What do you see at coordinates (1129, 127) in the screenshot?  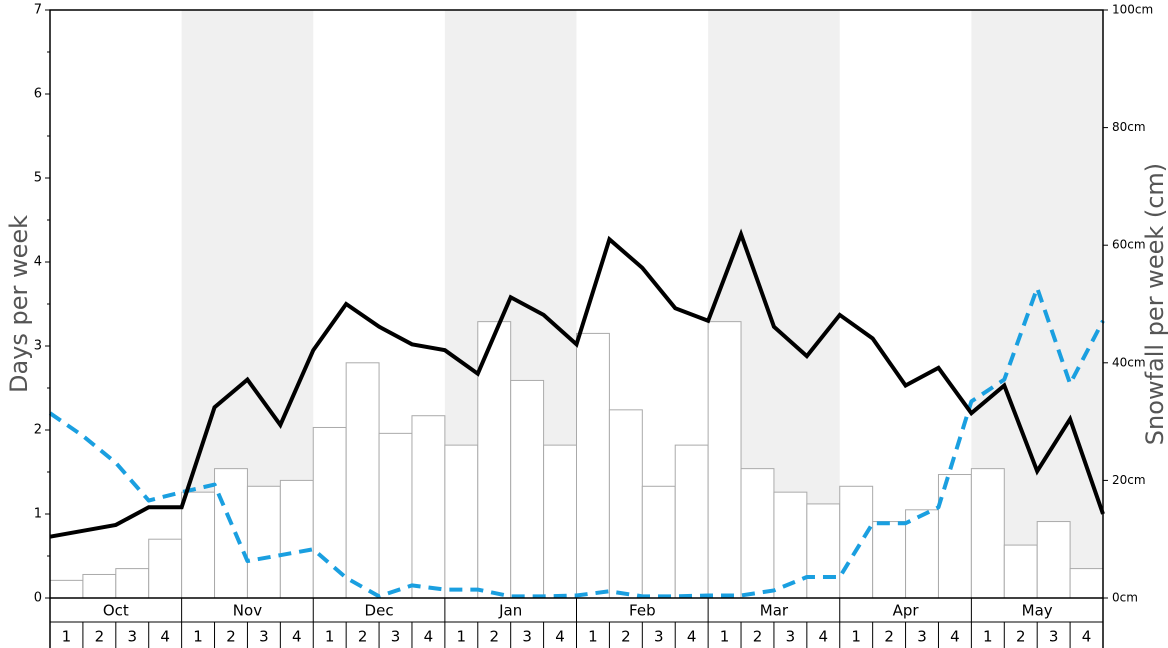 I see `y2-tick-label: 80cm` at bounding box center [1129, 127].